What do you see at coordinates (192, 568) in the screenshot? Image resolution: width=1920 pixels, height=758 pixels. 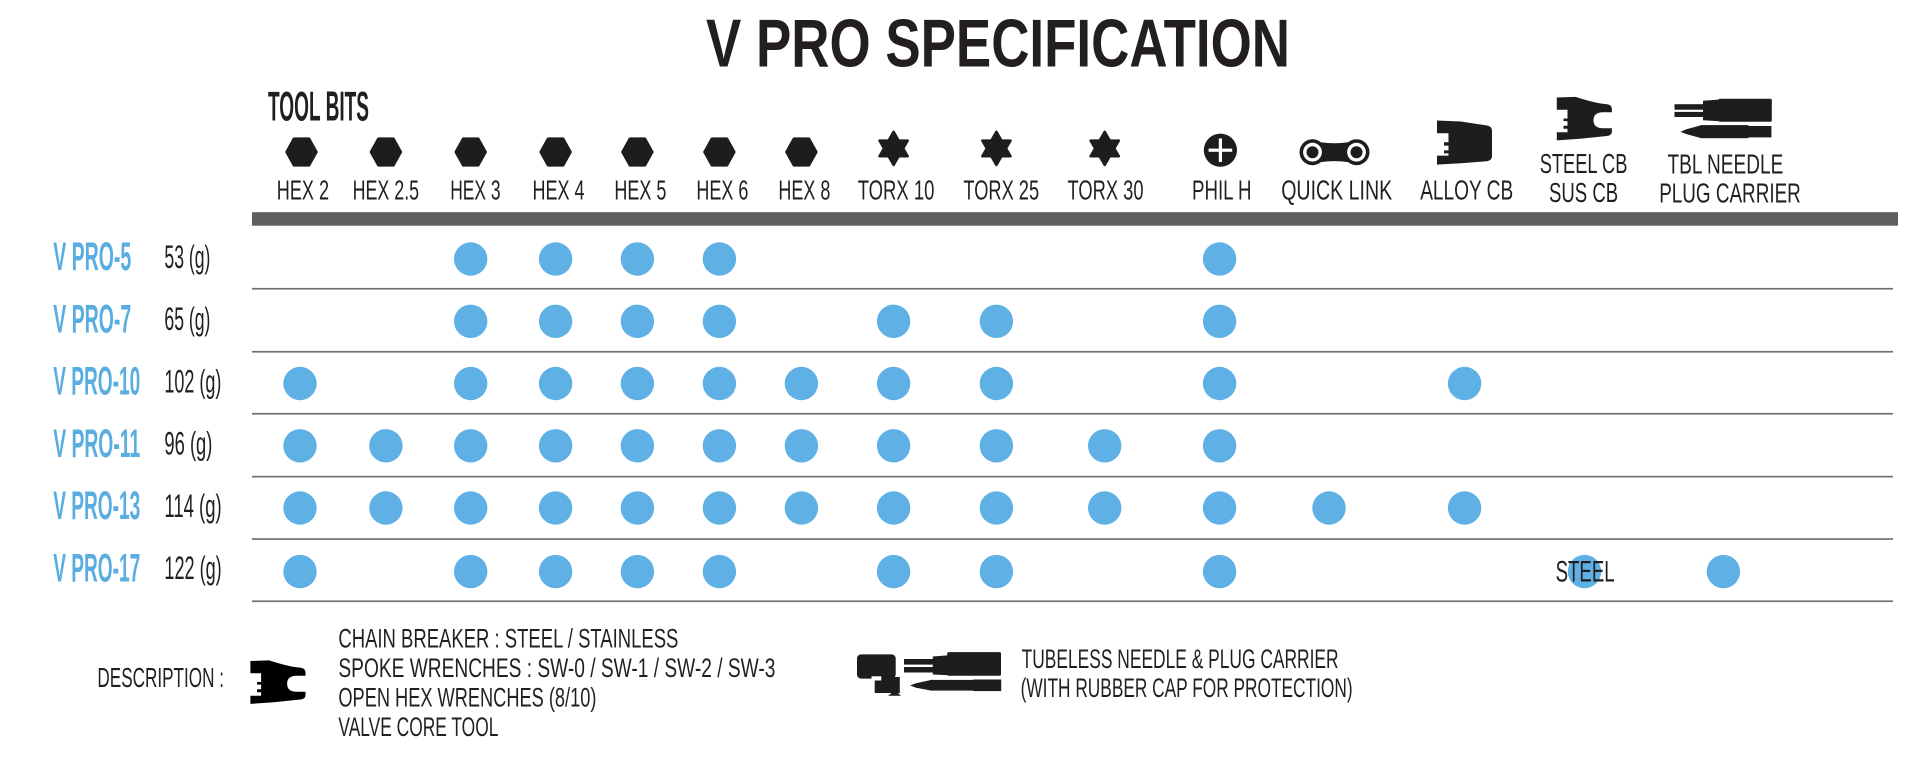 I see `svg-text: 122 (g)` at bounding box center [192, 568].